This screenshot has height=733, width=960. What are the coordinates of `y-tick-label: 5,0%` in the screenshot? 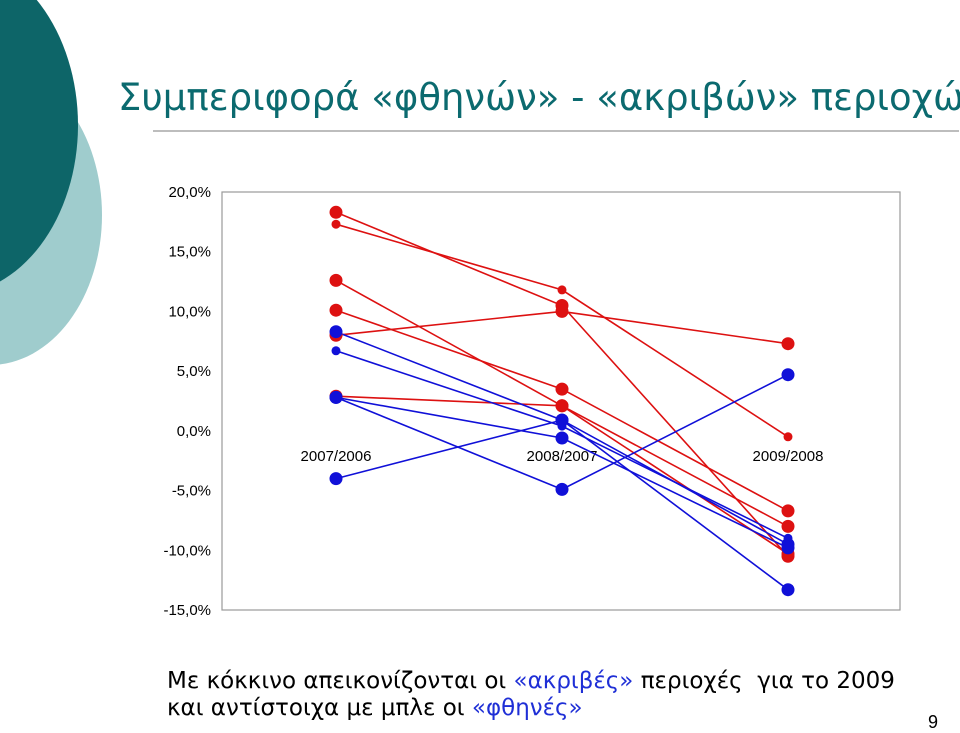 It's located at (194, 371).